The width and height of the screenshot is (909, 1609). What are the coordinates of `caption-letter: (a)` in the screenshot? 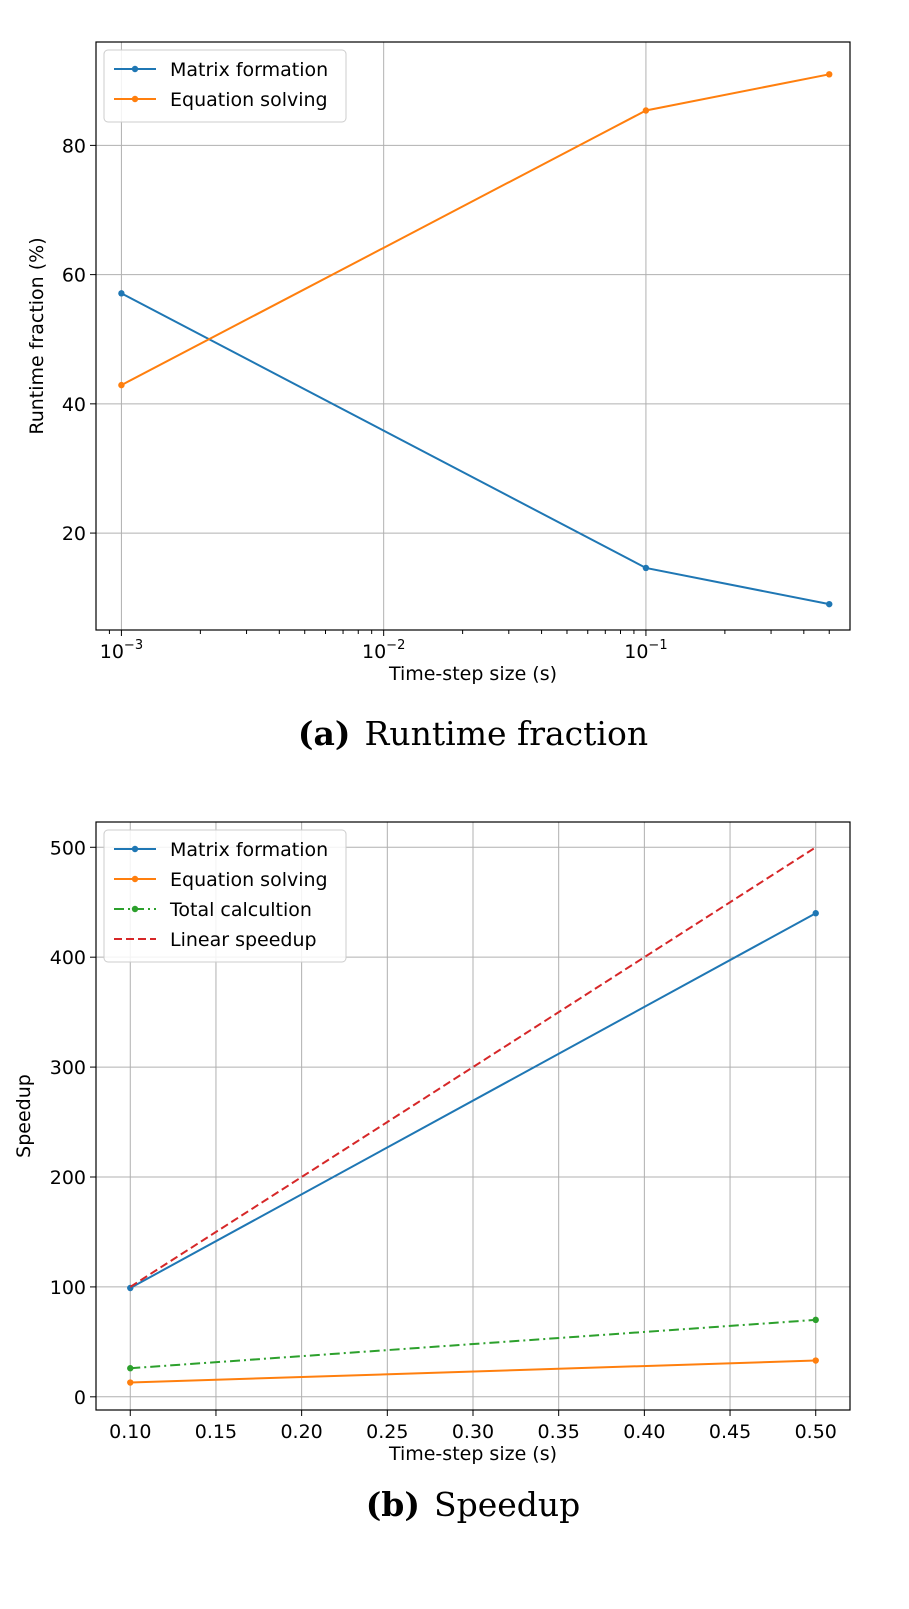 It's located at (324, 733).